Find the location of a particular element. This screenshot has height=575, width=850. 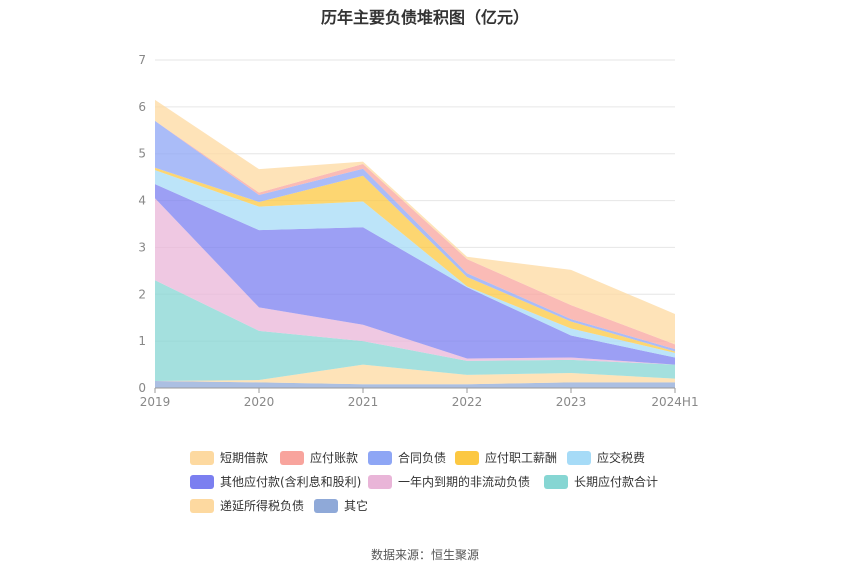

y-tick-label: 0 is located at coordinates (142, 388).